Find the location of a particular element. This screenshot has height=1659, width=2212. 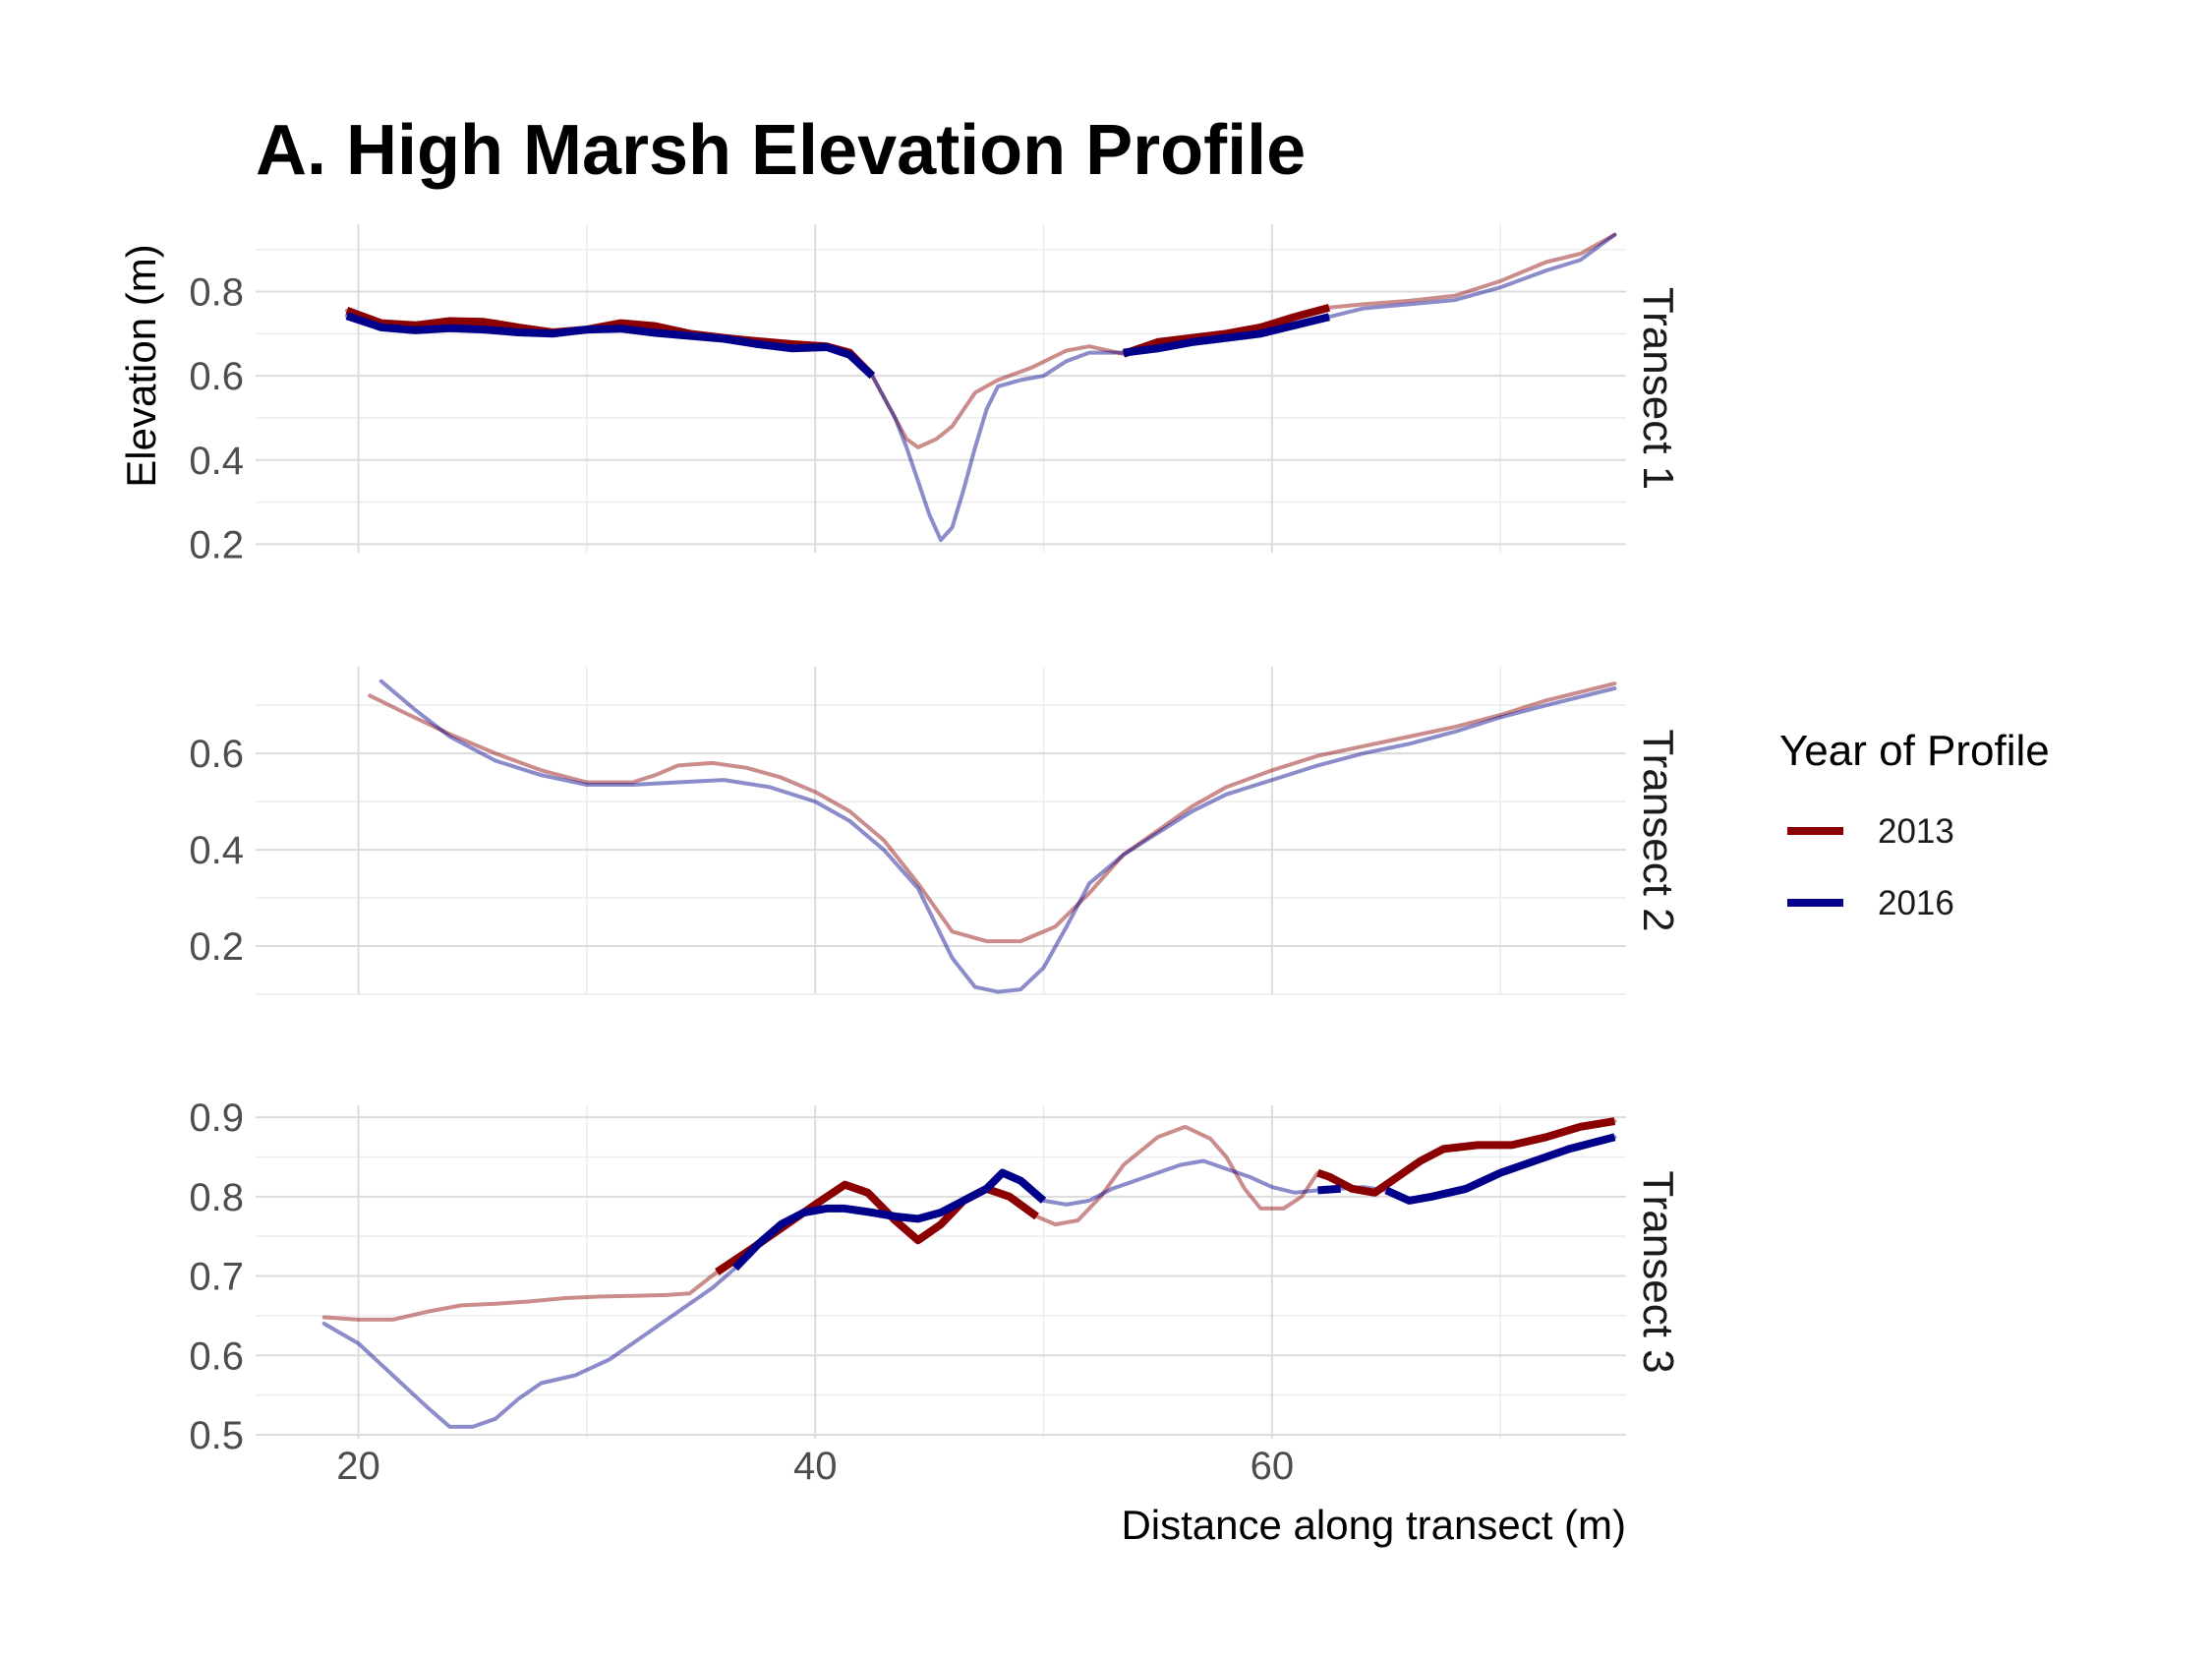

legend-label-2013: 2013 is located at coordinates (1916, 831).